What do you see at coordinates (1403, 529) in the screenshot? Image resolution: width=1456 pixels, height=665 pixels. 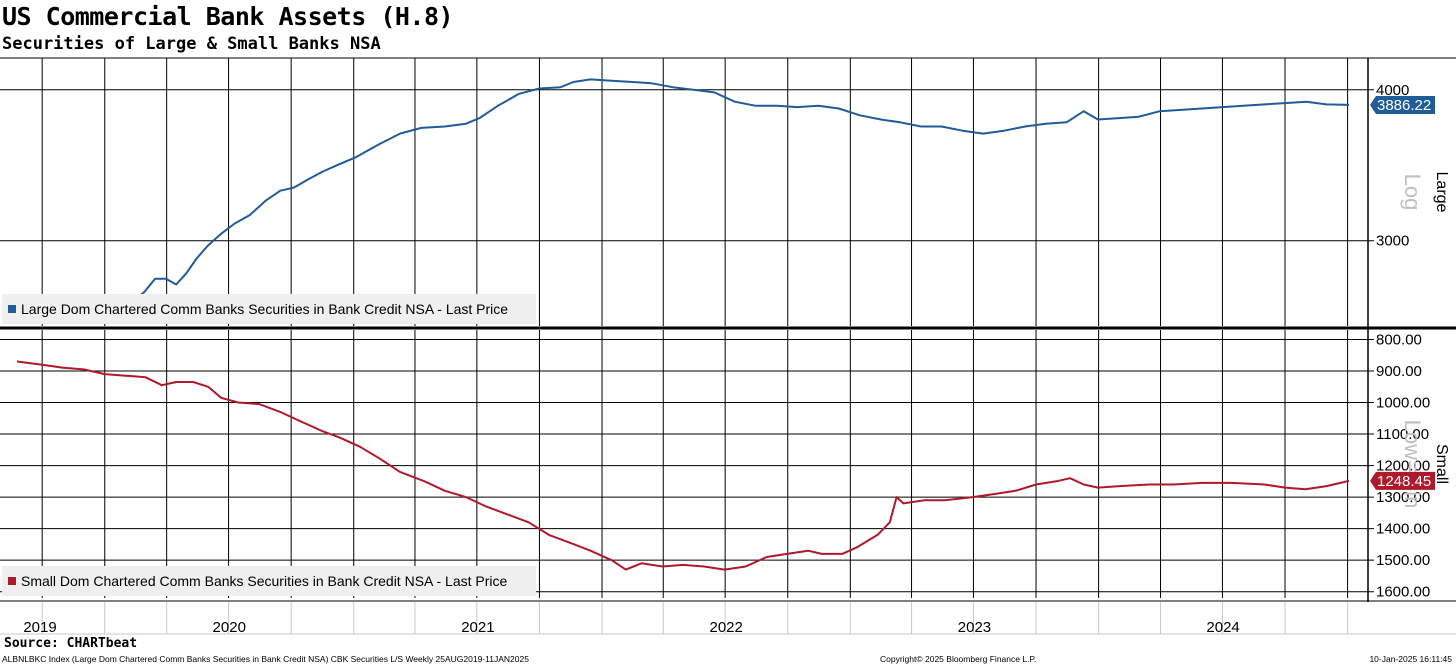 I see `y-tick-label: 1400.00` at bounding box center [1403, 529].